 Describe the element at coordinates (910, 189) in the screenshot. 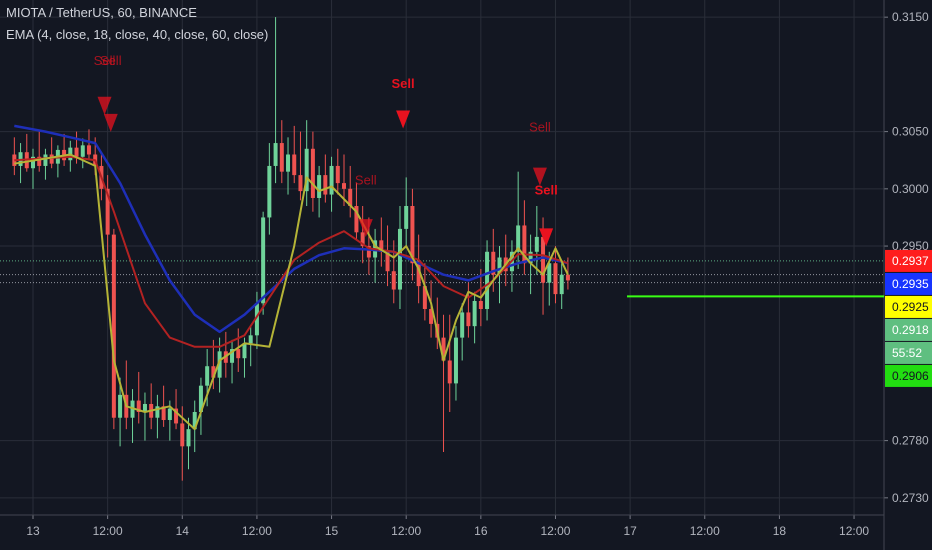

I see `y-tick-label: 0.3000` at that location.